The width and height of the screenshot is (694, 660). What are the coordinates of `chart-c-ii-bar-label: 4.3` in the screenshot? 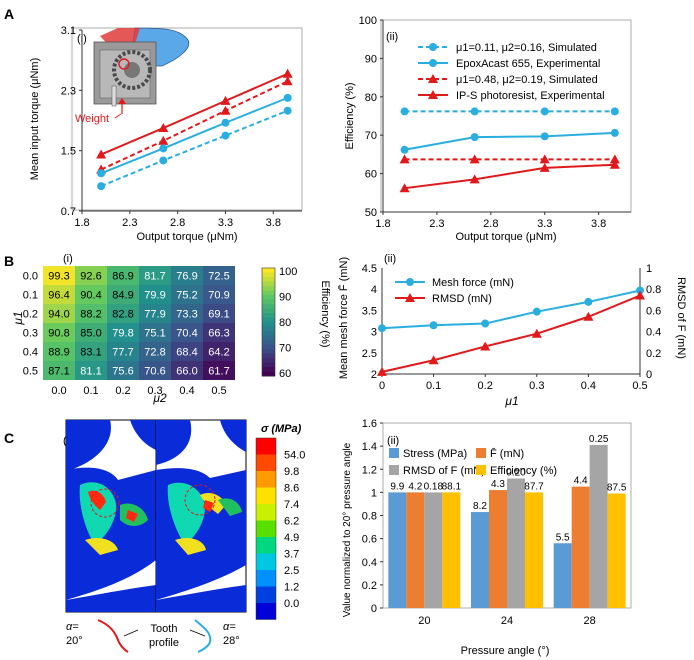 It's located at (498, 484).